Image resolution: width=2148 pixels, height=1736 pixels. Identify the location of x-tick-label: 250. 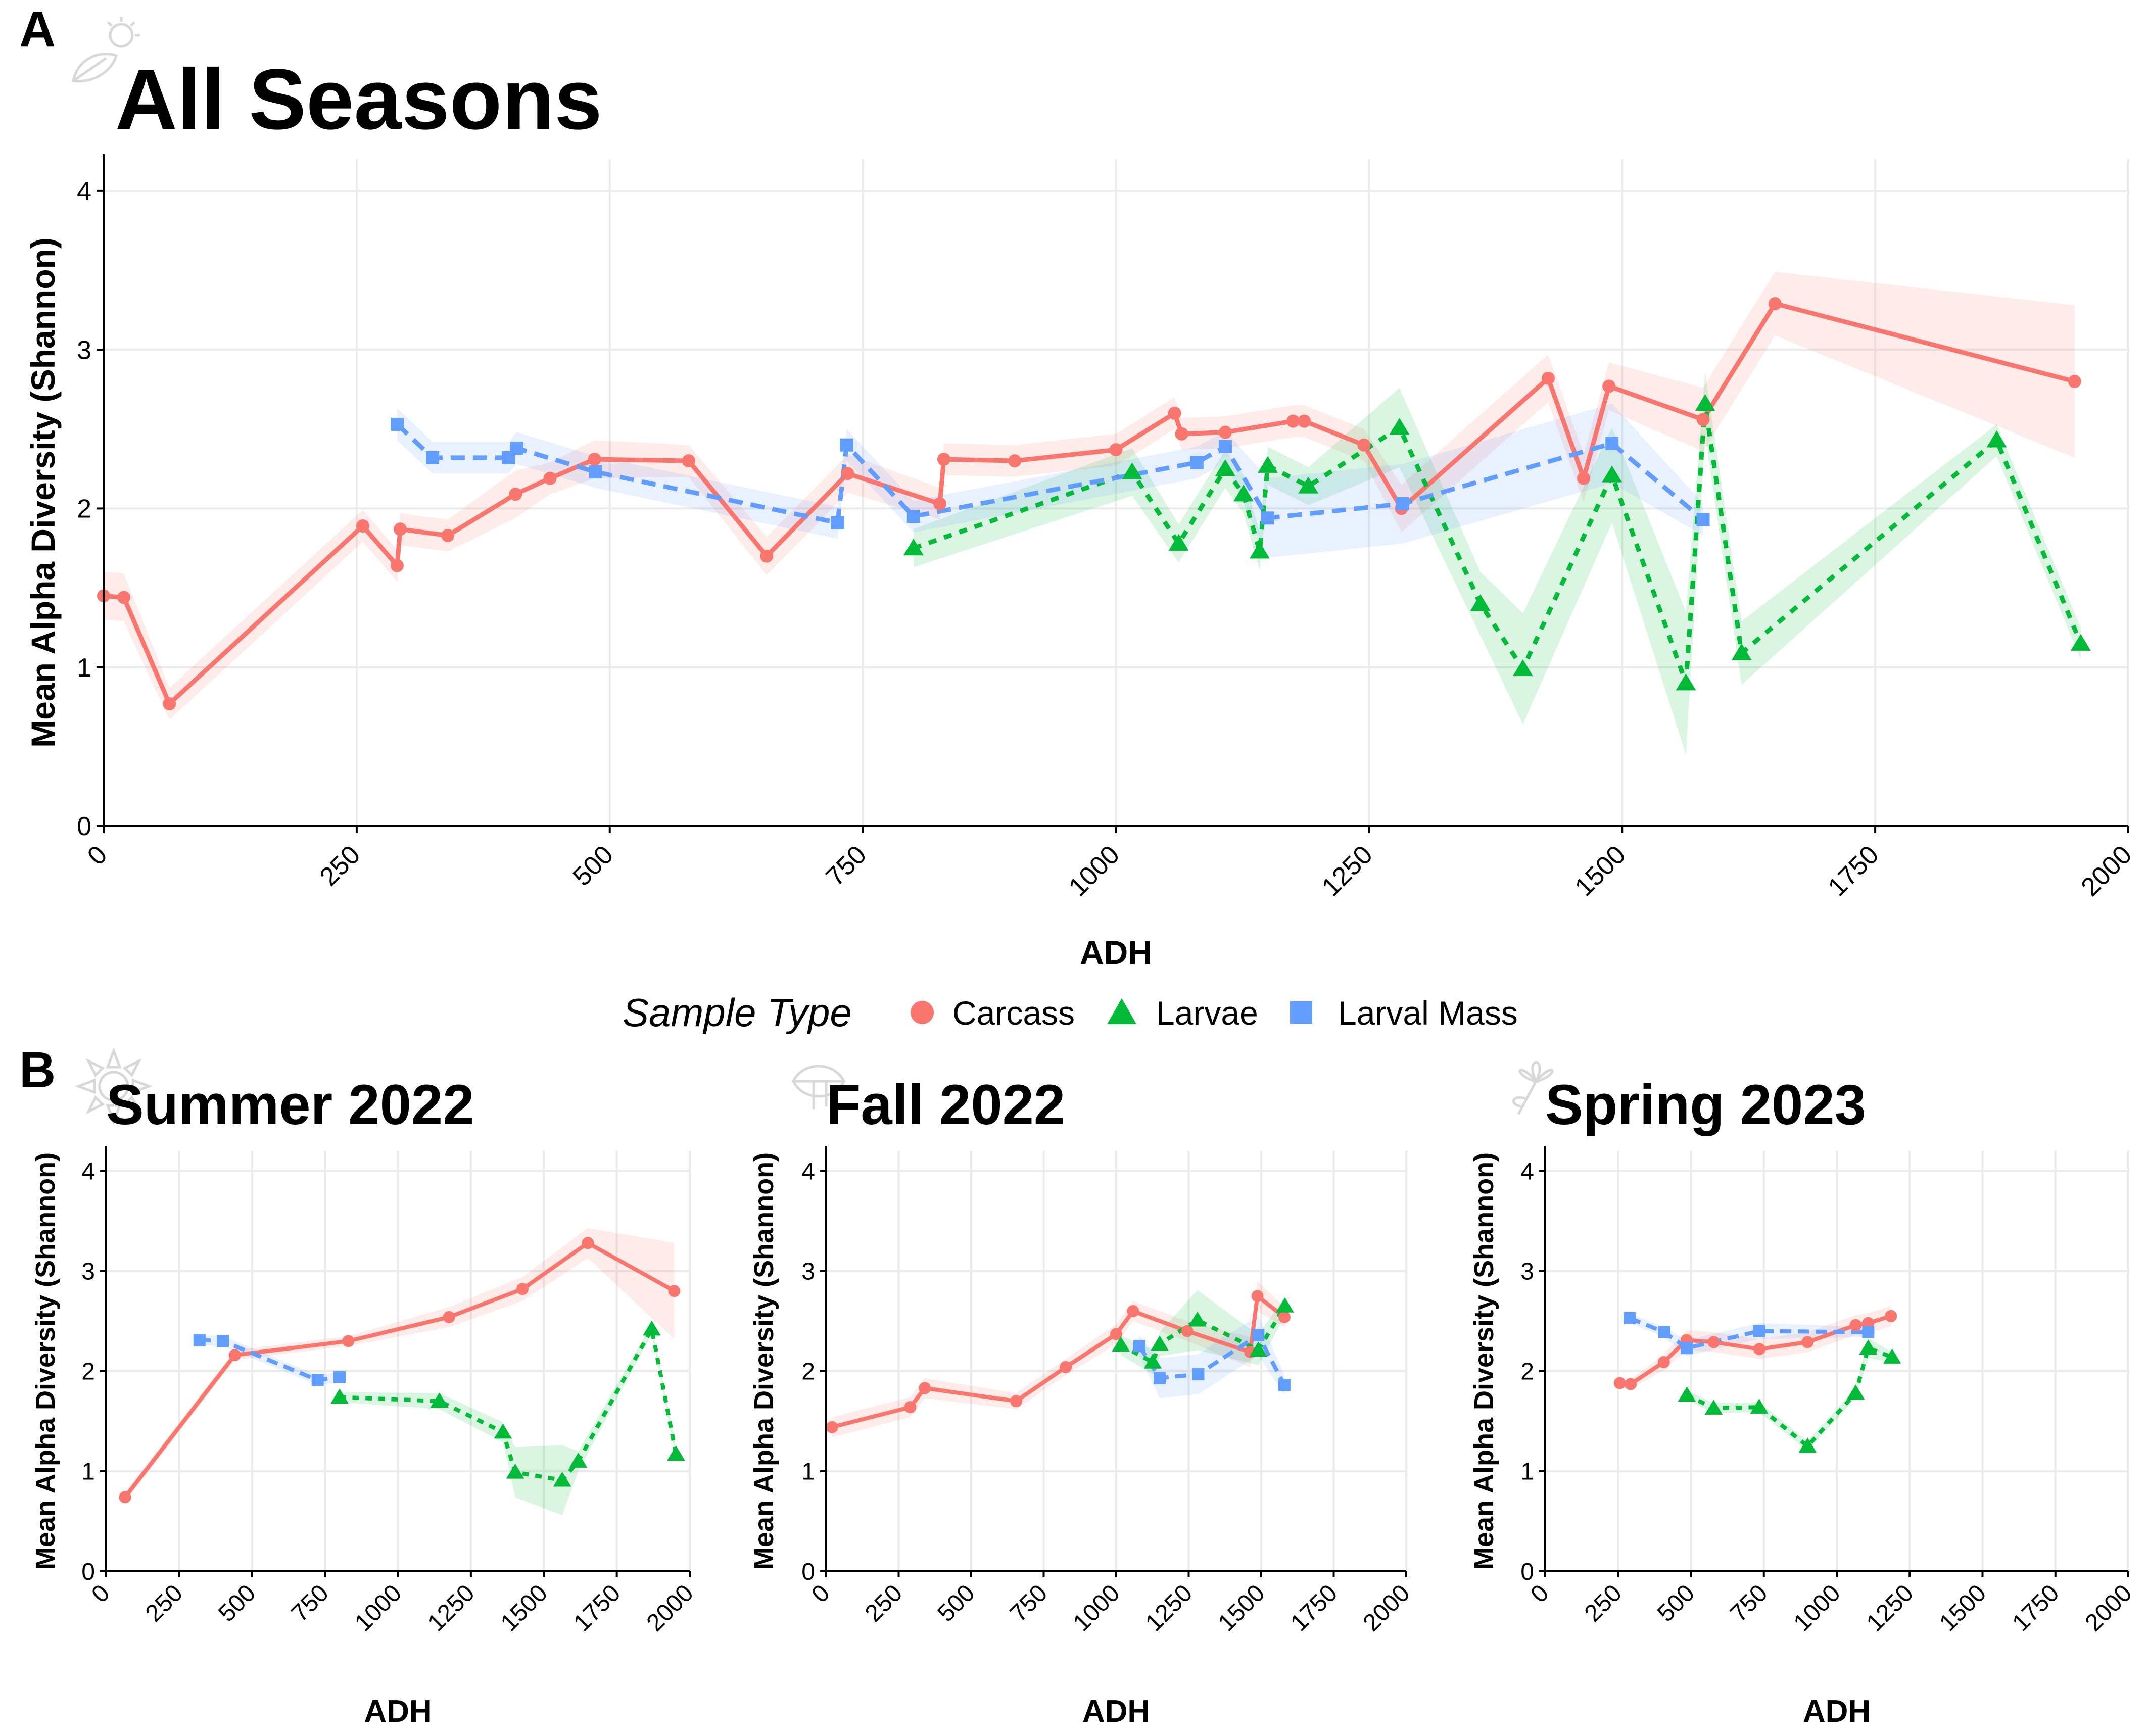
(1603, 1603).